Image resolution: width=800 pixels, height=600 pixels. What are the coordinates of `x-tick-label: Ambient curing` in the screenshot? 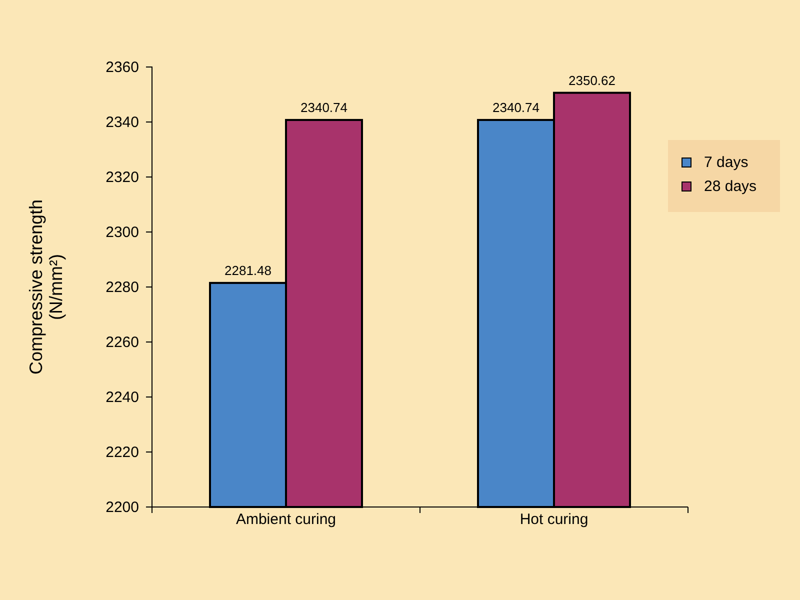 It's located at (286, 519).